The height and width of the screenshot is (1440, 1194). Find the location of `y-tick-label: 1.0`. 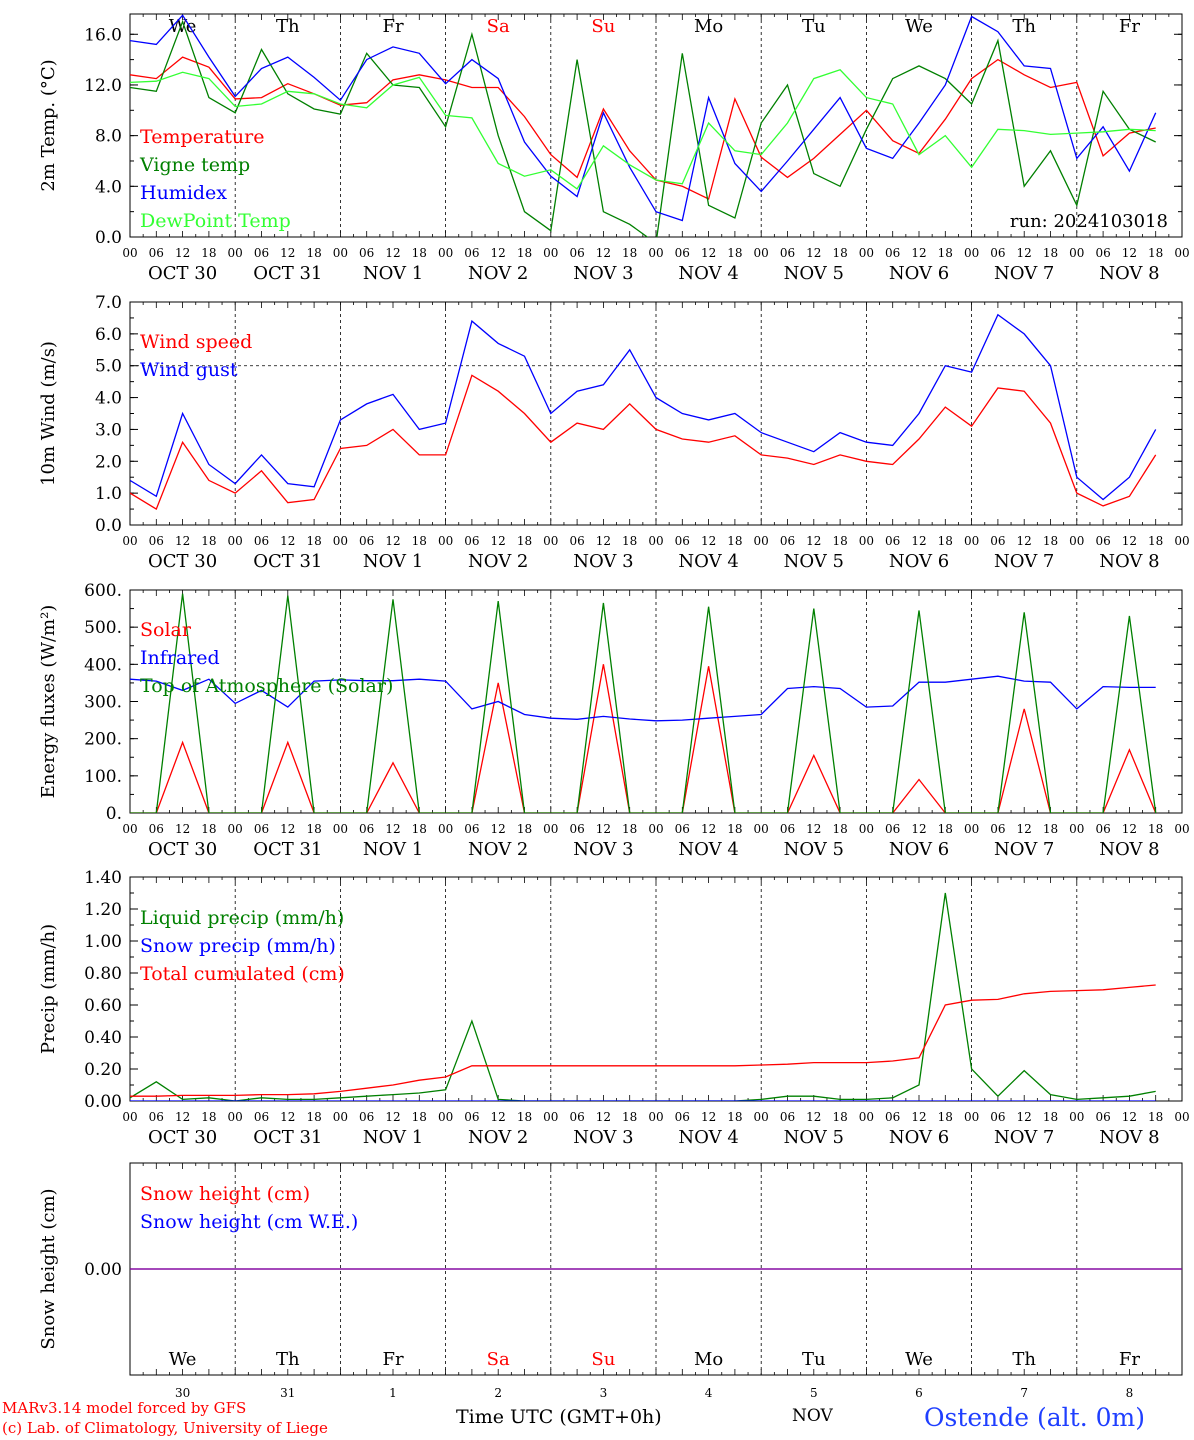

y-tick-label: 1.0 is located at coordinates (108, 494).